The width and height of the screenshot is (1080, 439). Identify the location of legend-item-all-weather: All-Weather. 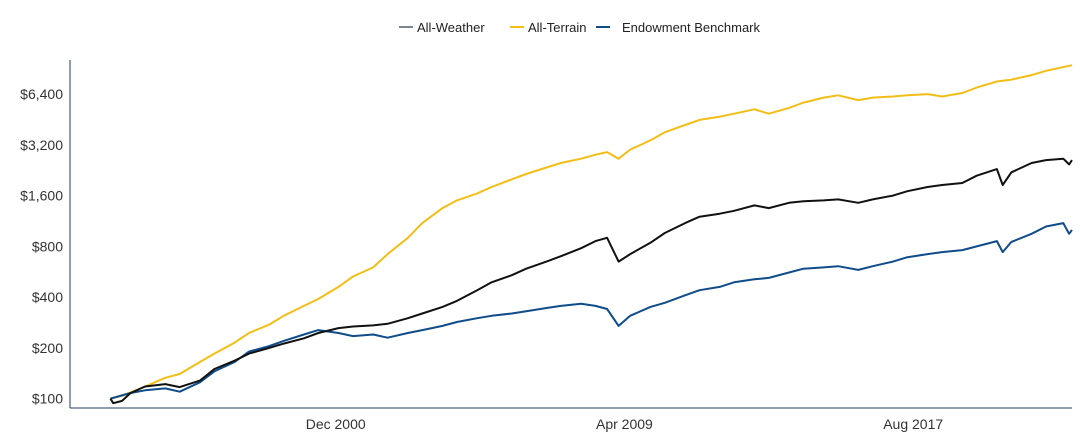
(442, 27).